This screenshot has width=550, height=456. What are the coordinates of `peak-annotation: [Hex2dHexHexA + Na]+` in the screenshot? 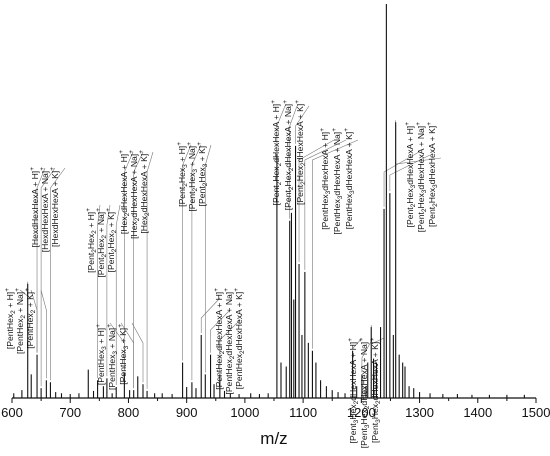 It's located at (134, 194).